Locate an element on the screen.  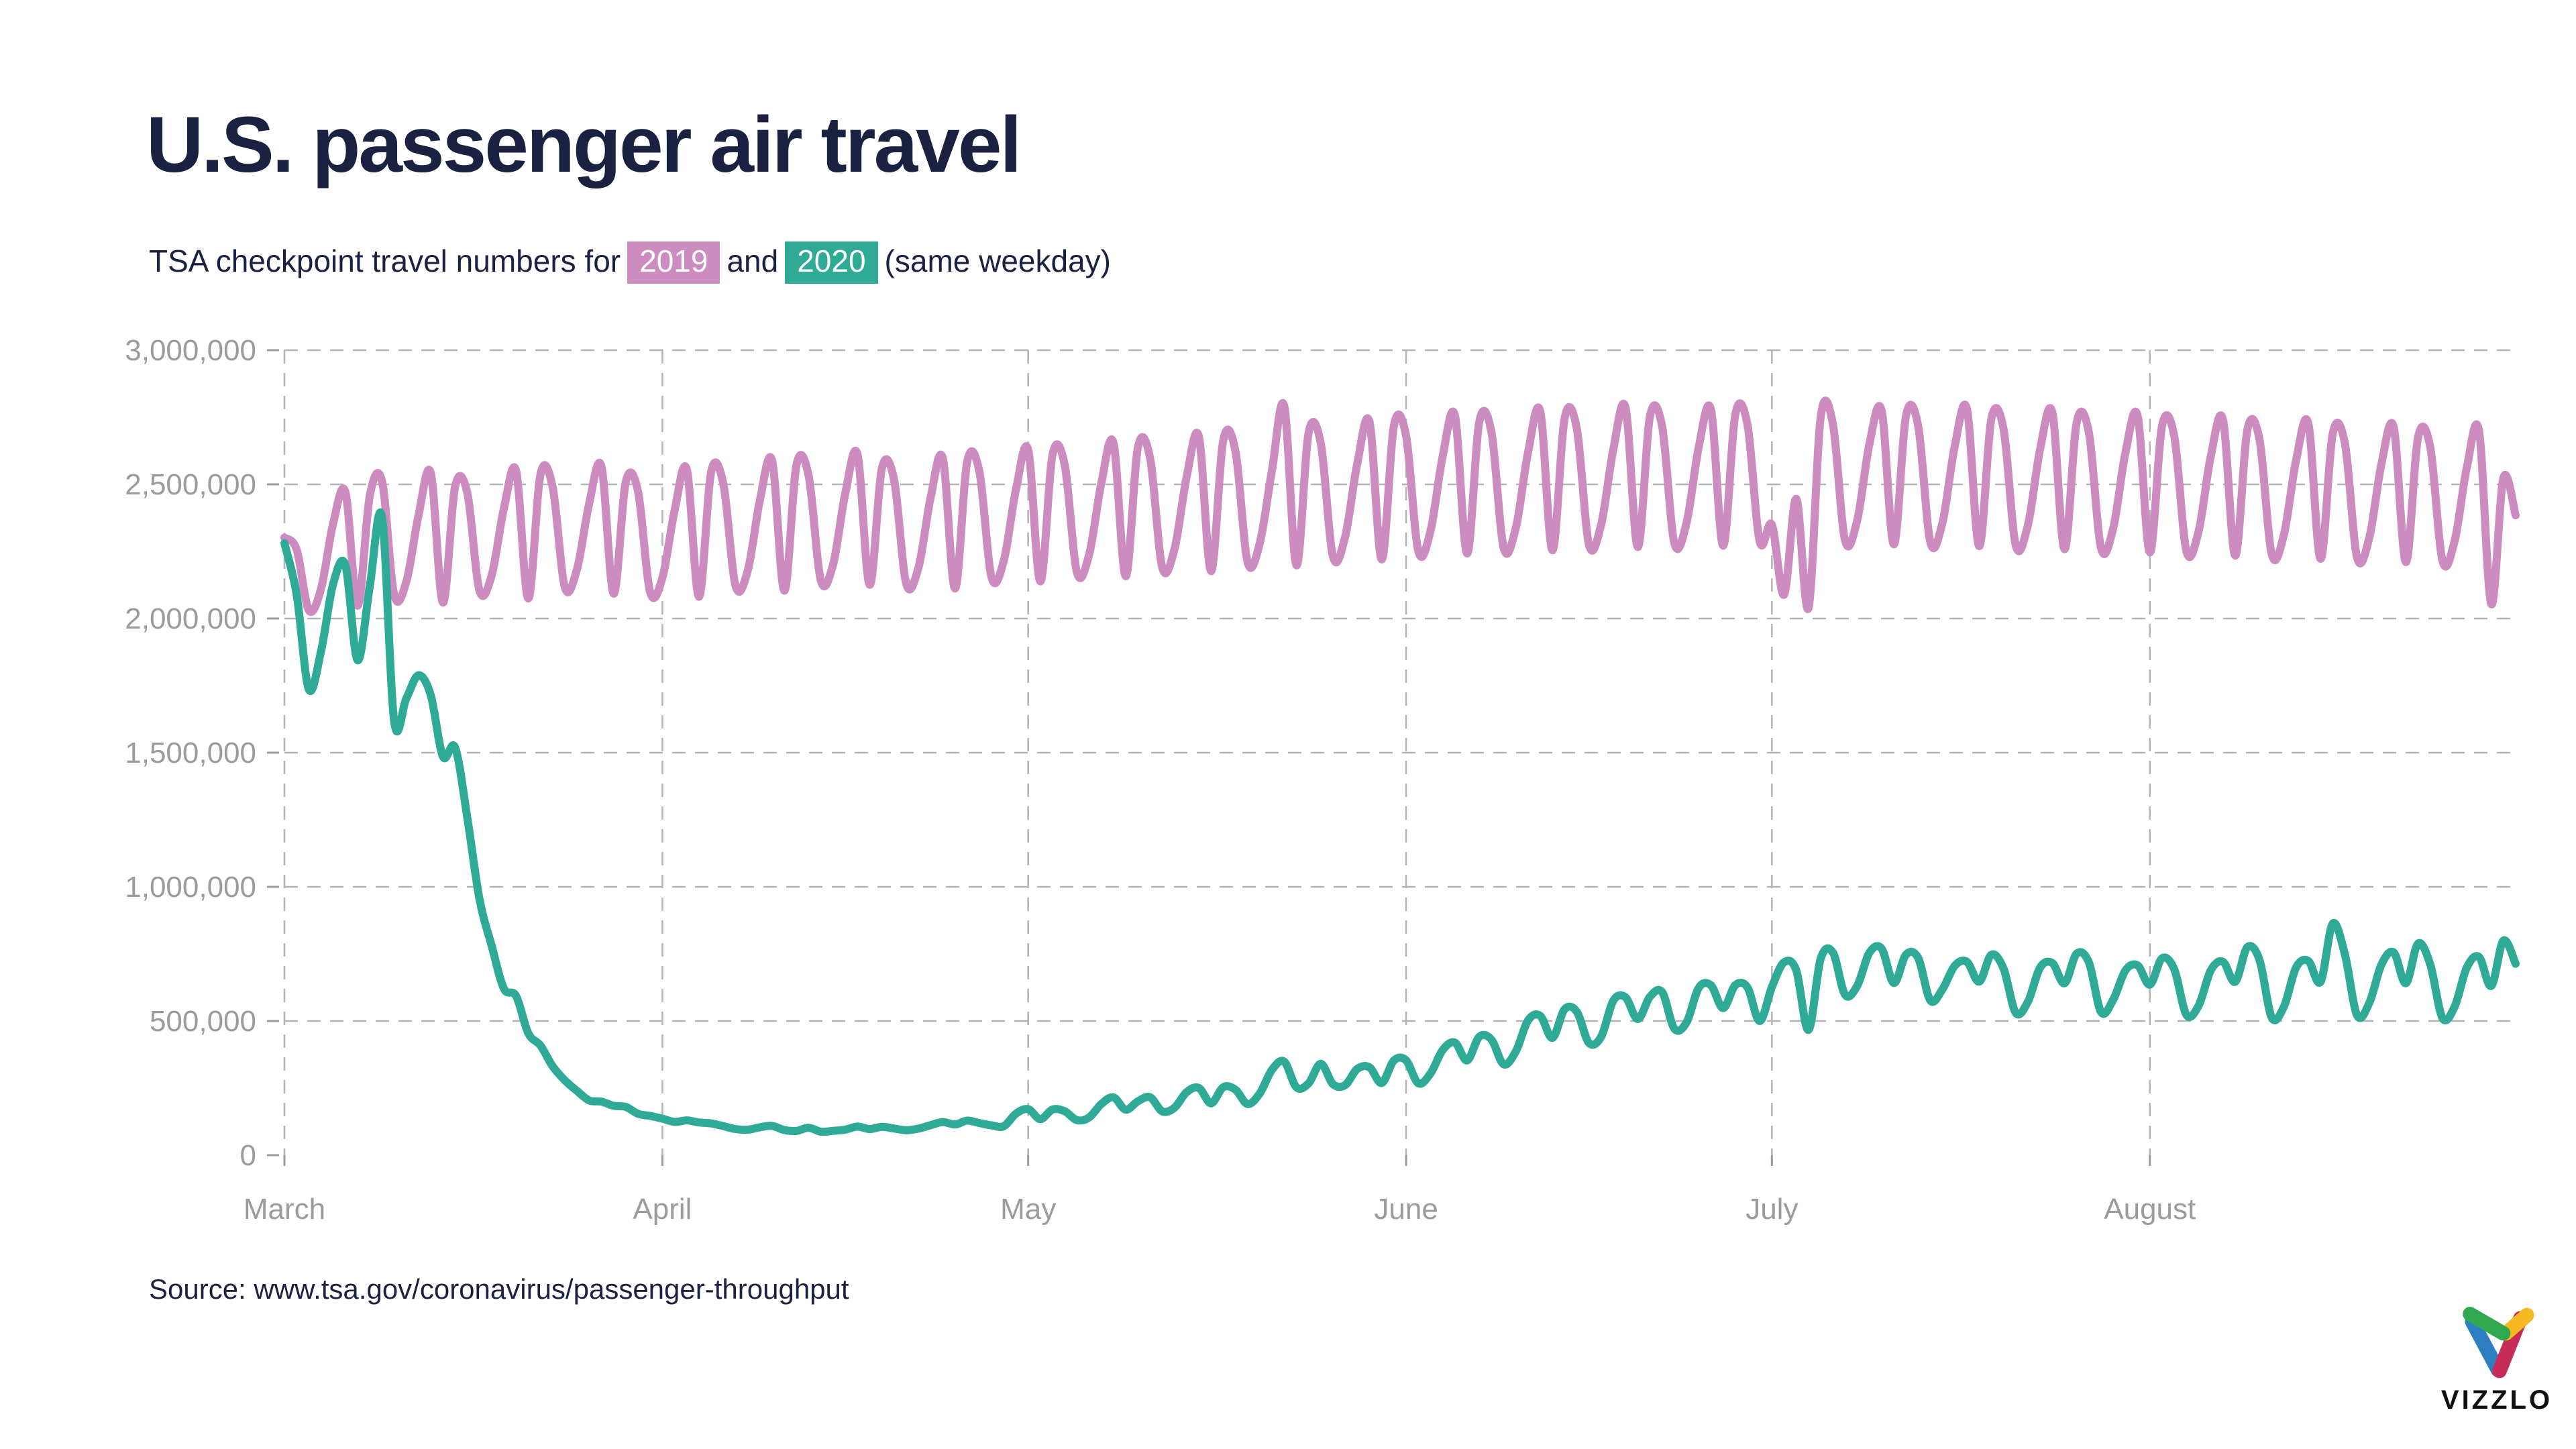
vizzlo-logo-icon is located at coordinates (2498, 1343).